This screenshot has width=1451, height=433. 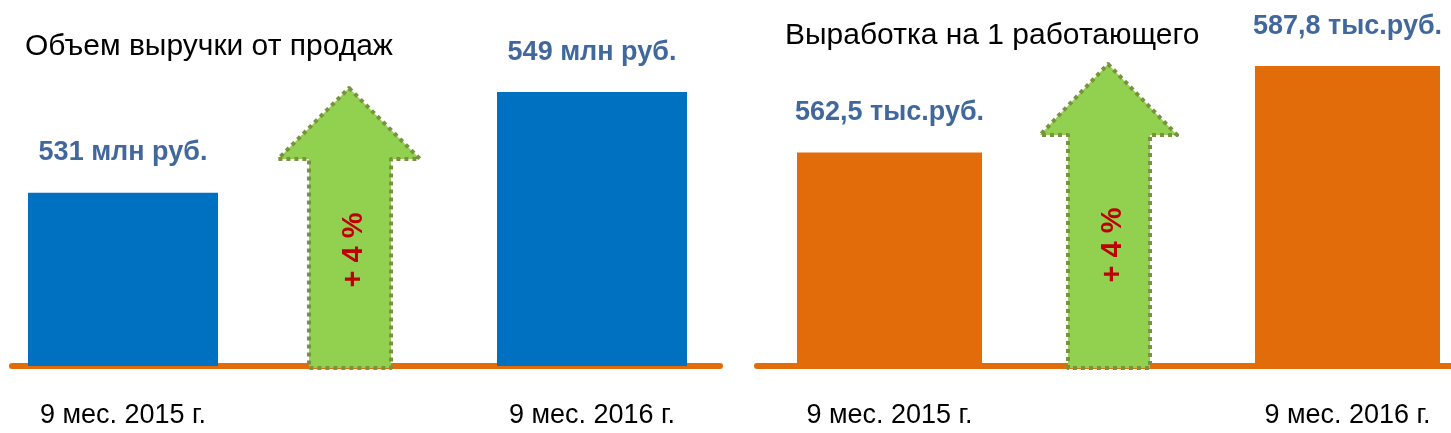 What do you see at coordinates (209, 44) in the screenshot?
I see `chart-title: Объем выручки от продаж` at bounding box center [209, 44].